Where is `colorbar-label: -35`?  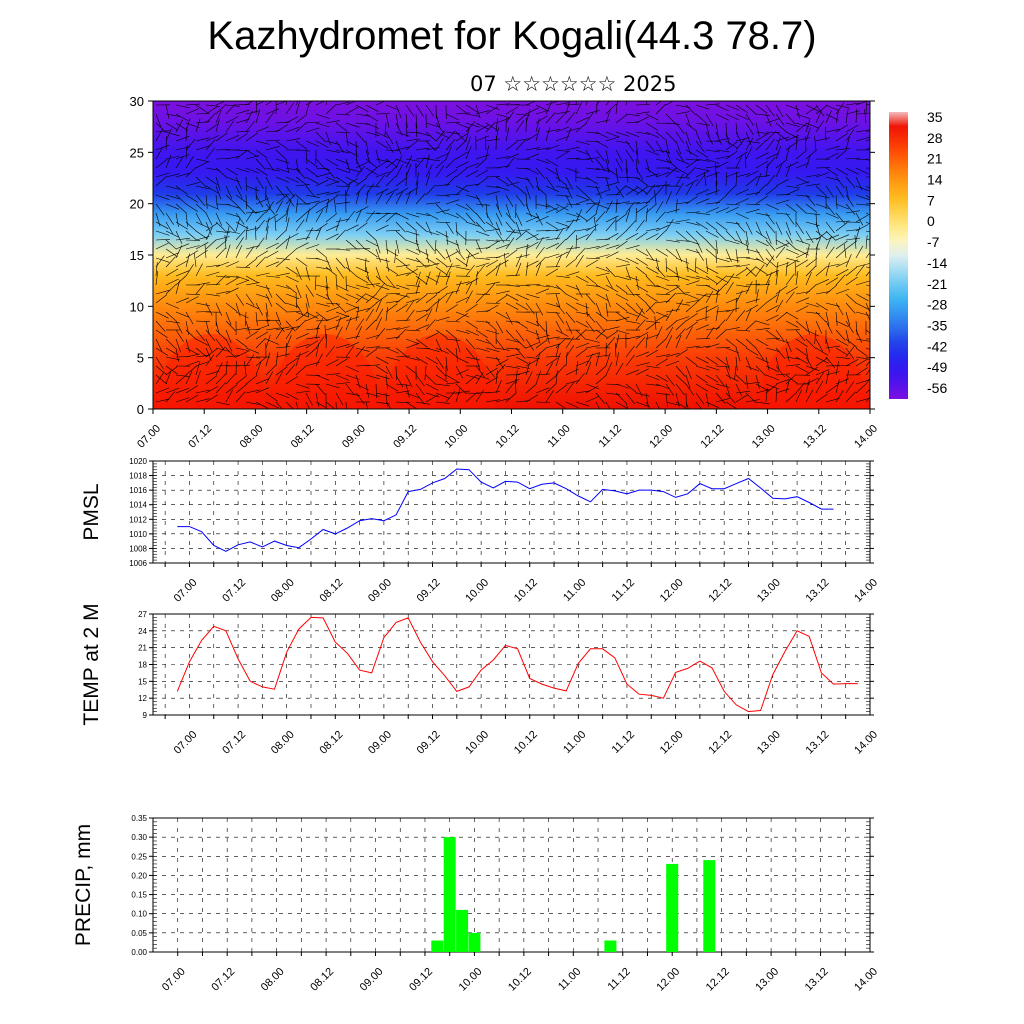 colorbar-label: -35 is located at coordinates (937, 325).